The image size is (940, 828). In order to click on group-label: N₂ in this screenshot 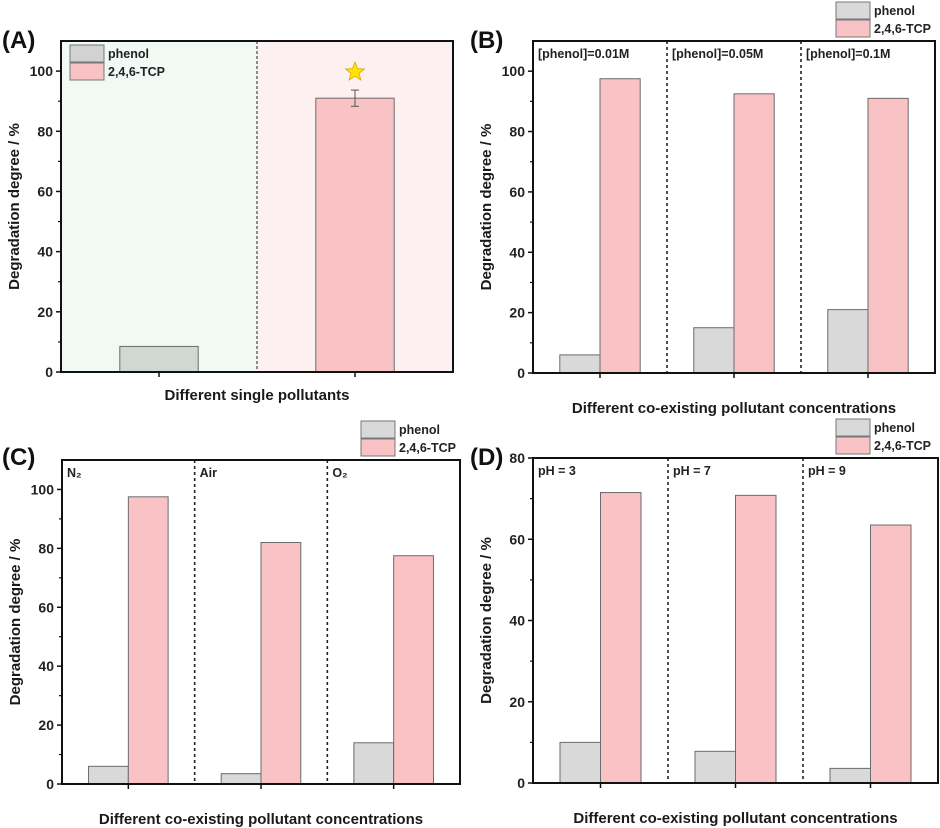, I will do `click(74, 473)`.